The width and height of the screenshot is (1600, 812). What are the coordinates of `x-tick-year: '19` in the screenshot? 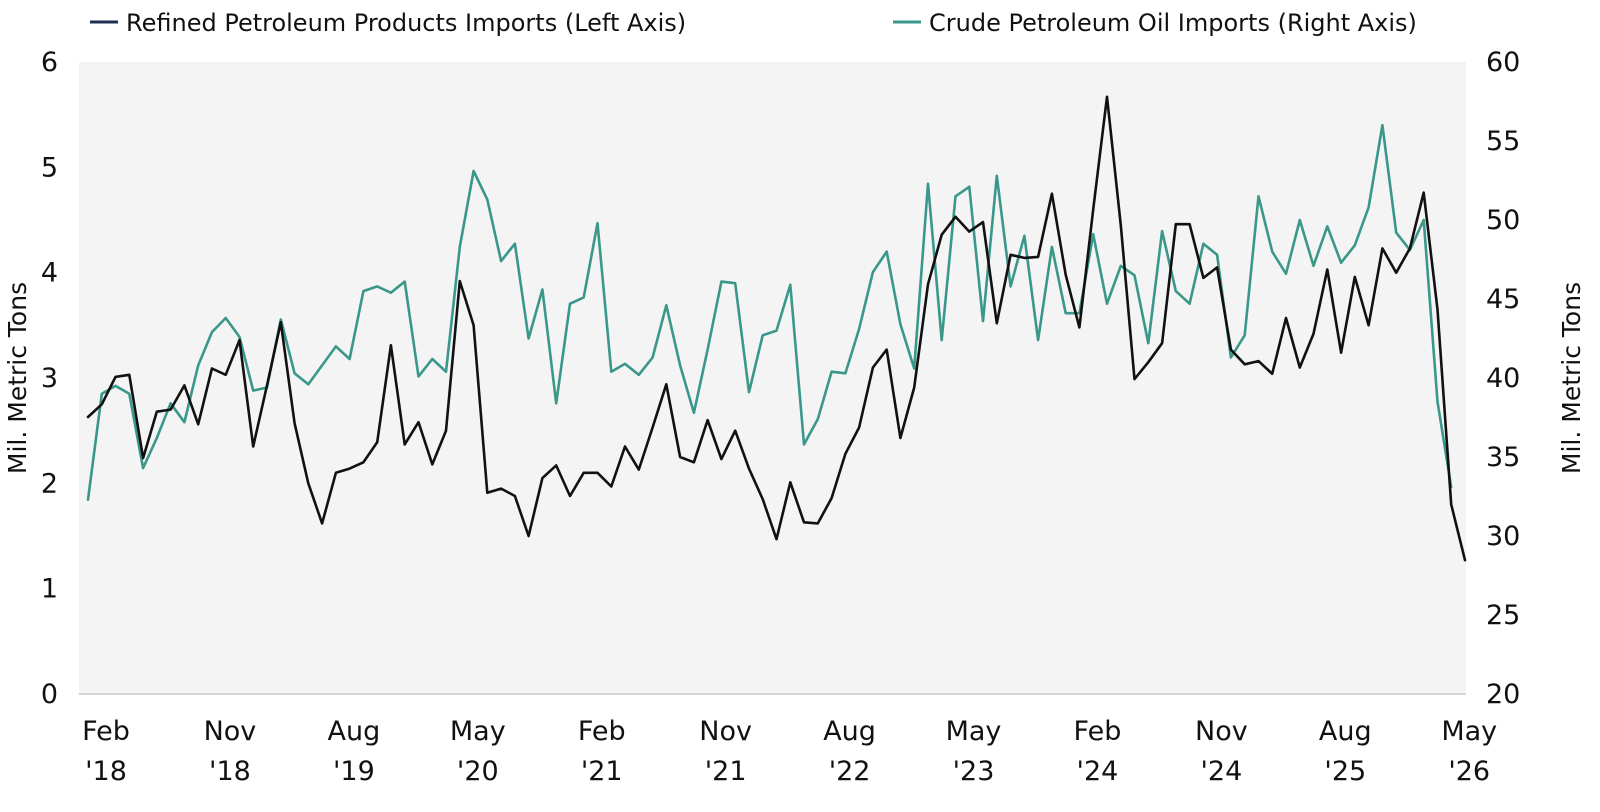 It's located at (354, 771).